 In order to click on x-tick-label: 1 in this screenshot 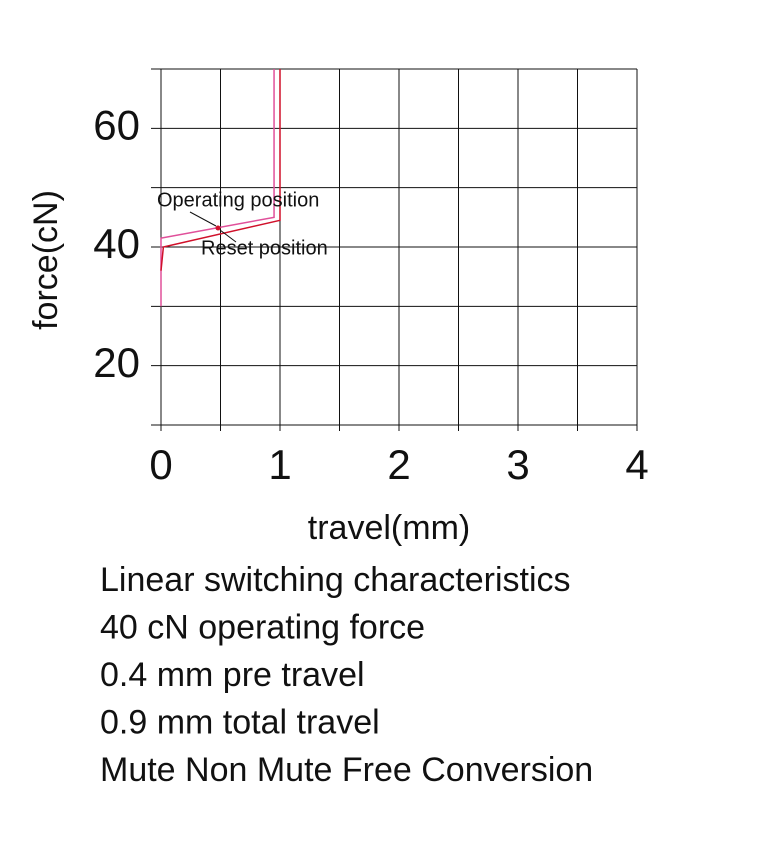, I will do `click(279, 464)`.